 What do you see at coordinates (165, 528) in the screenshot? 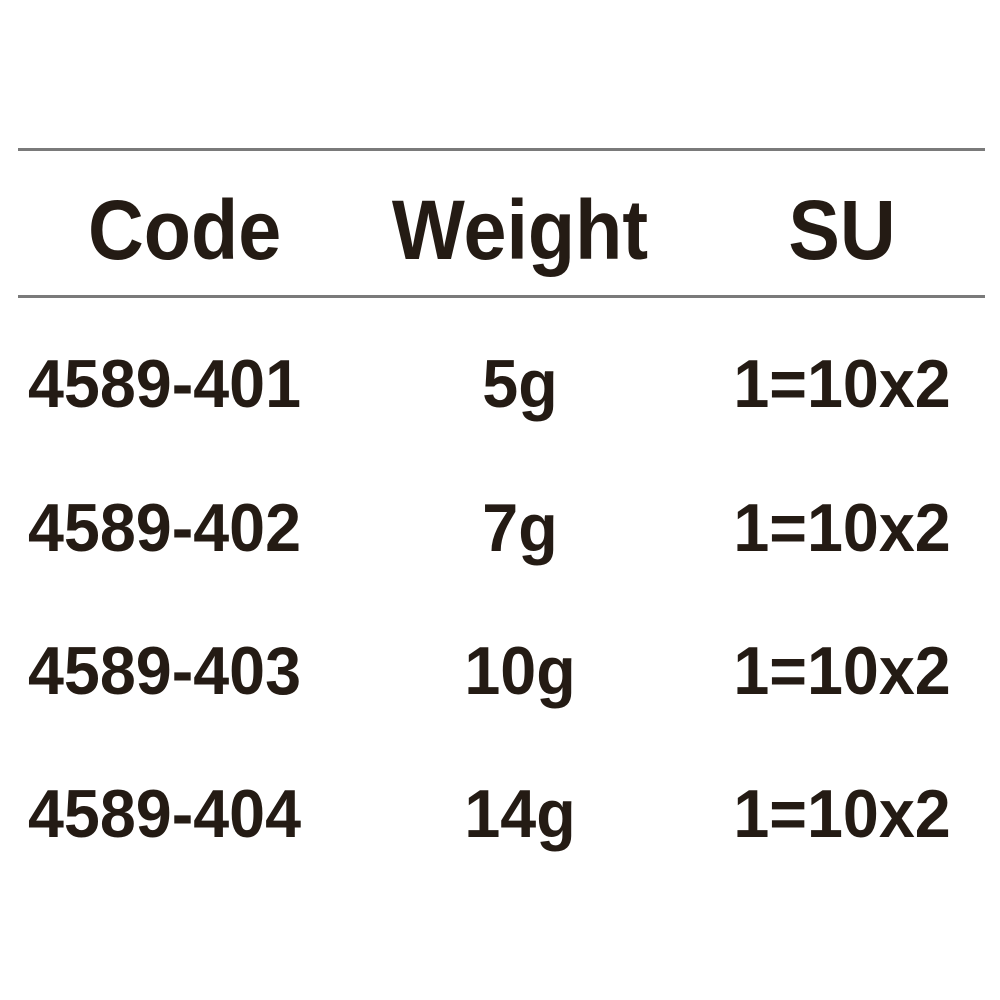
I see `code-cell: 4589-402` at bounding box center [165, 528].